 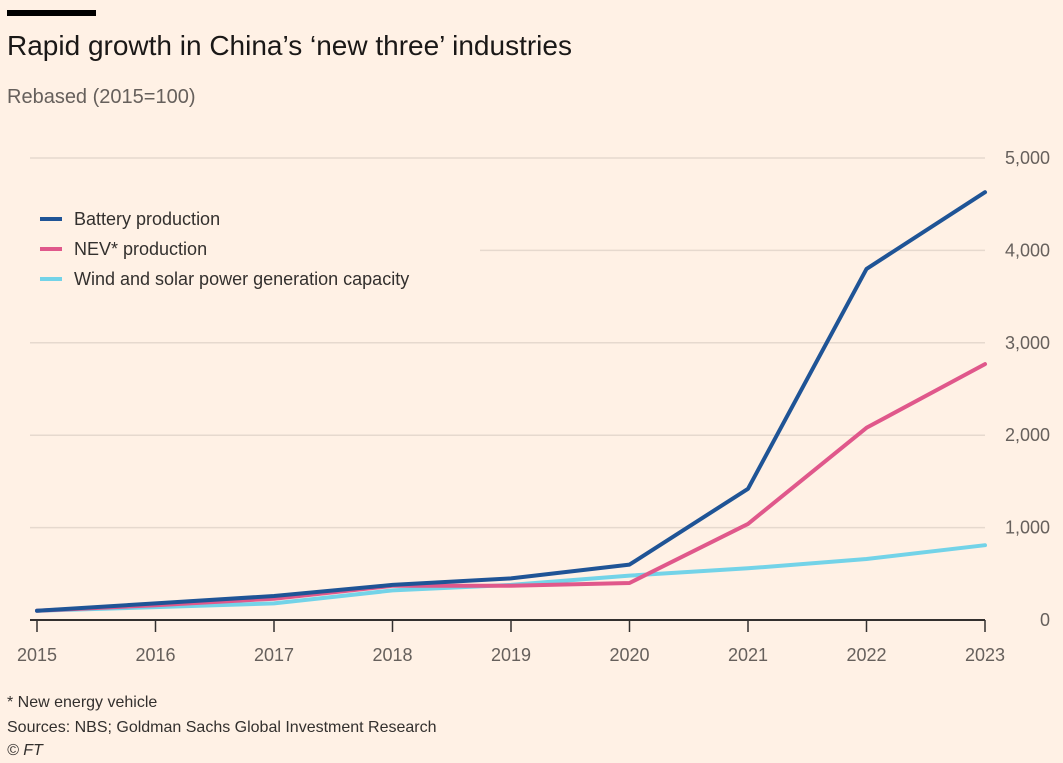 I want to click on copyright: © FT, so click(x=25, y=750).